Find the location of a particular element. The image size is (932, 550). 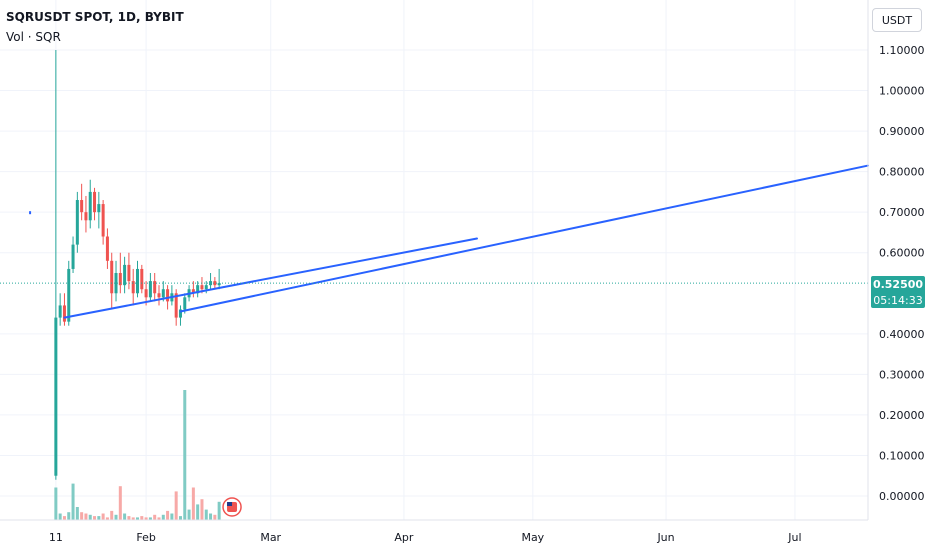

bar-countdown-label: 05:14:33 is located at coordinates (898, 300).